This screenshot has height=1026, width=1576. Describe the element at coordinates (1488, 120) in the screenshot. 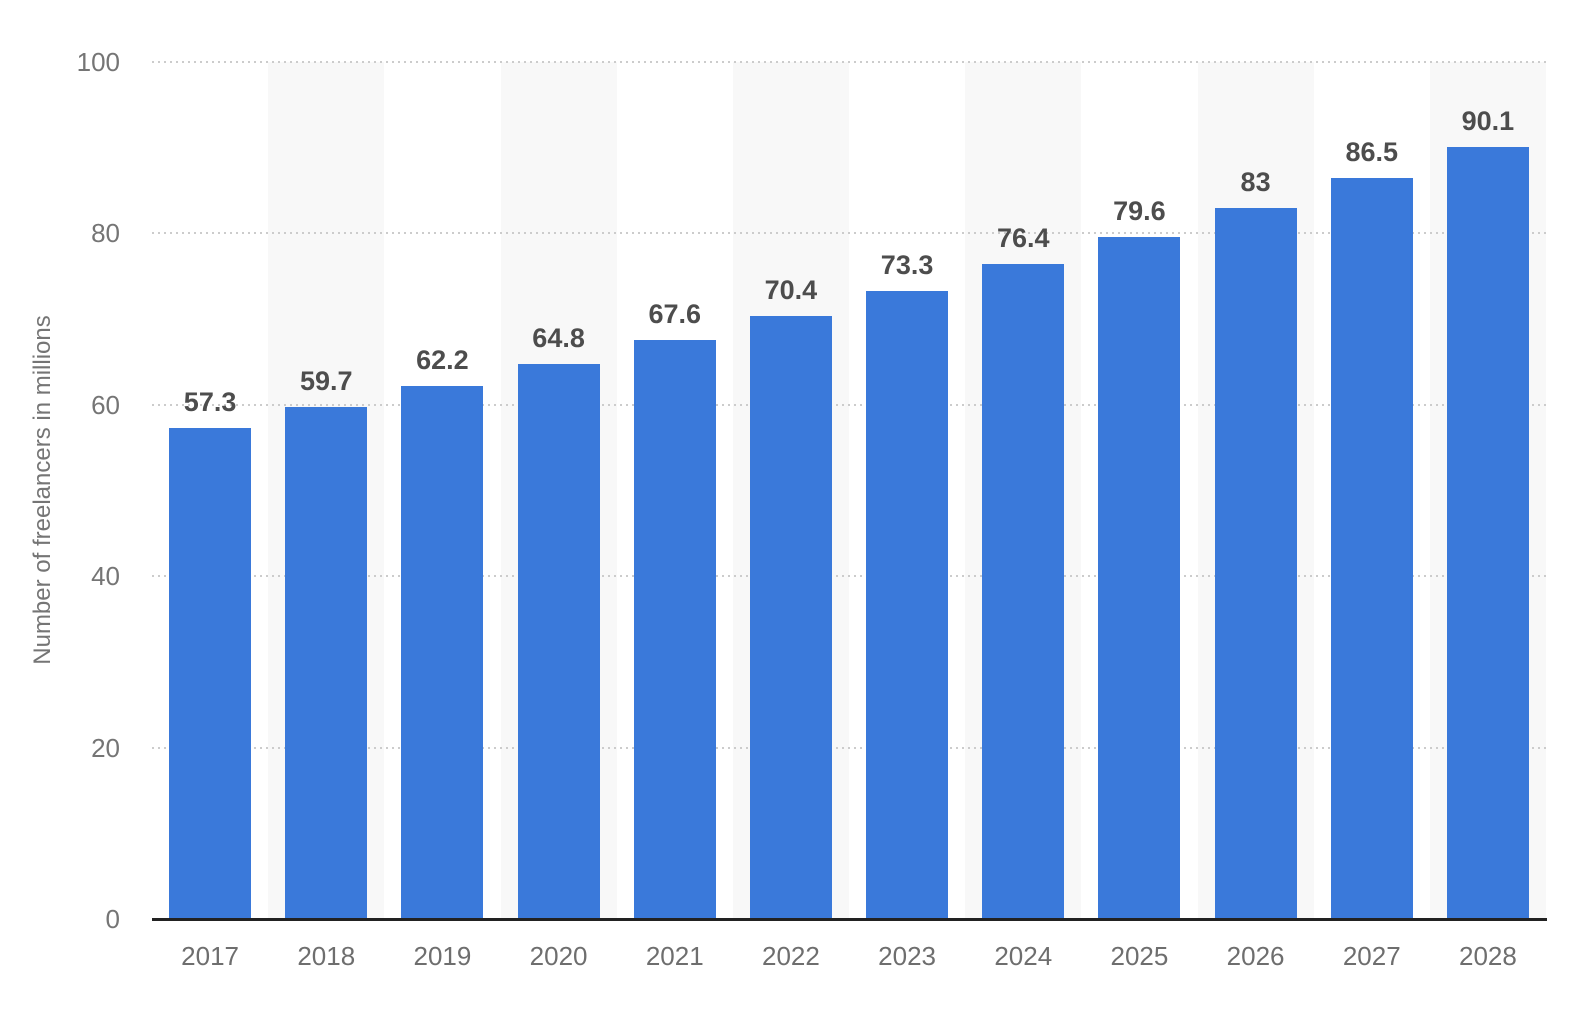

I see `bar-value-label: 90.1` at that location.